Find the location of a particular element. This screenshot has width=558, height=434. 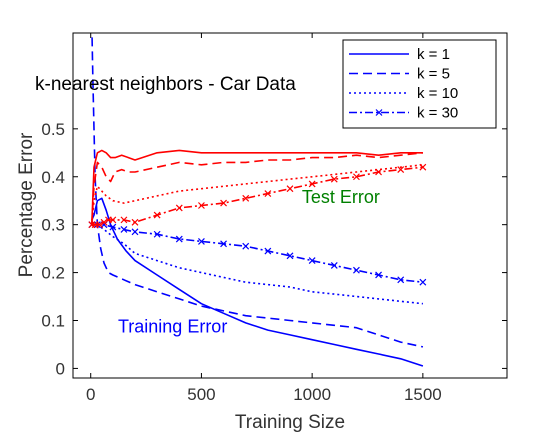

y-axis-label: Percentage Error is located at coordinates (26, 204).